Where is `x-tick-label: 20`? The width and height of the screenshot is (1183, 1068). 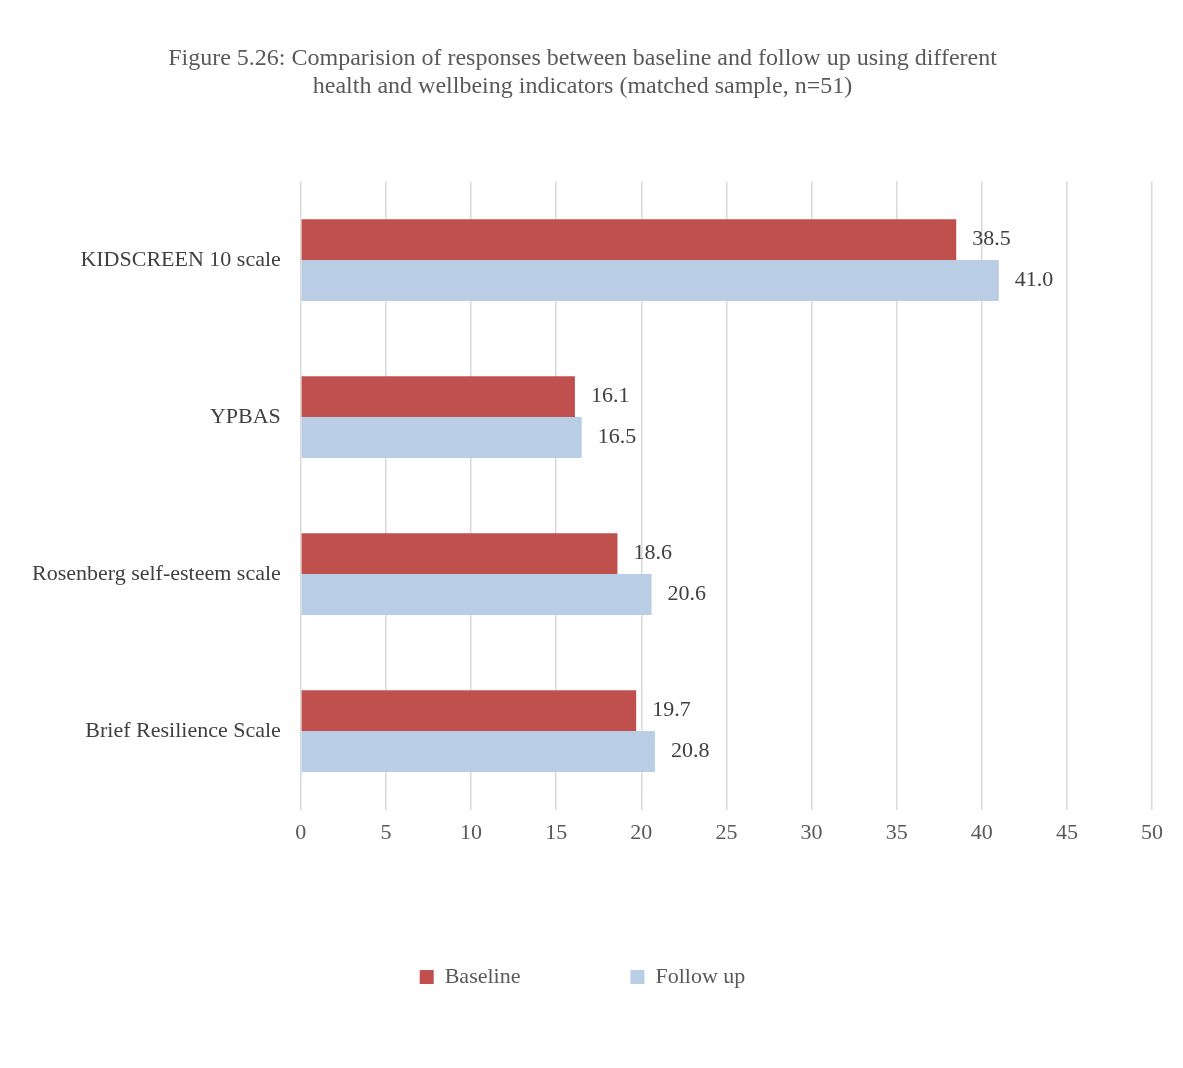
x-tick-label: 20 is located at coordinates (641, 831).